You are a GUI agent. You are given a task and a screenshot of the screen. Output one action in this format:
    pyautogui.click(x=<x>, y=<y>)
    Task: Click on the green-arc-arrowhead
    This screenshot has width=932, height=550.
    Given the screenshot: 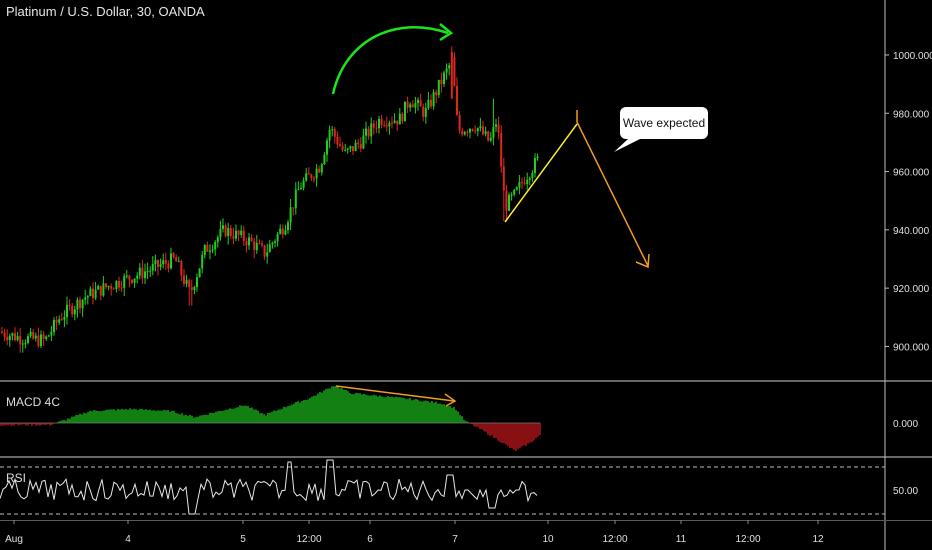 What is the action you would take?
    pyautogui.click(x=446, y=32)
    